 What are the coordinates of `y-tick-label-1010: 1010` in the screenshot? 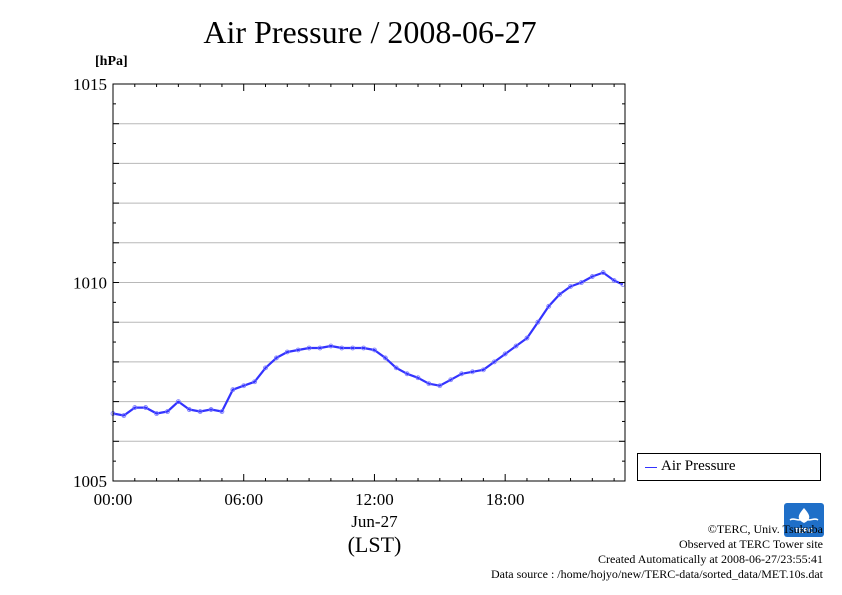 It's located at (90, 283).